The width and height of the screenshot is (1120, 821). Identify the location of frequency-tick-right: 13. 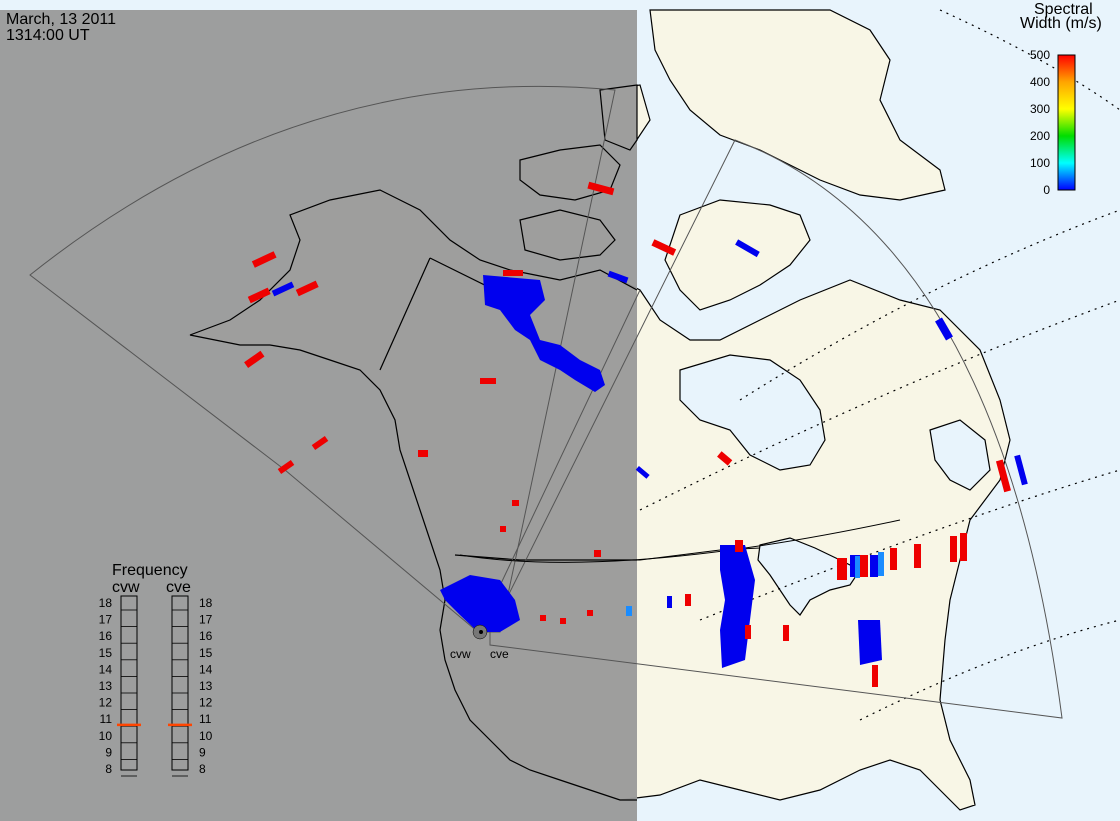
(206, 686).